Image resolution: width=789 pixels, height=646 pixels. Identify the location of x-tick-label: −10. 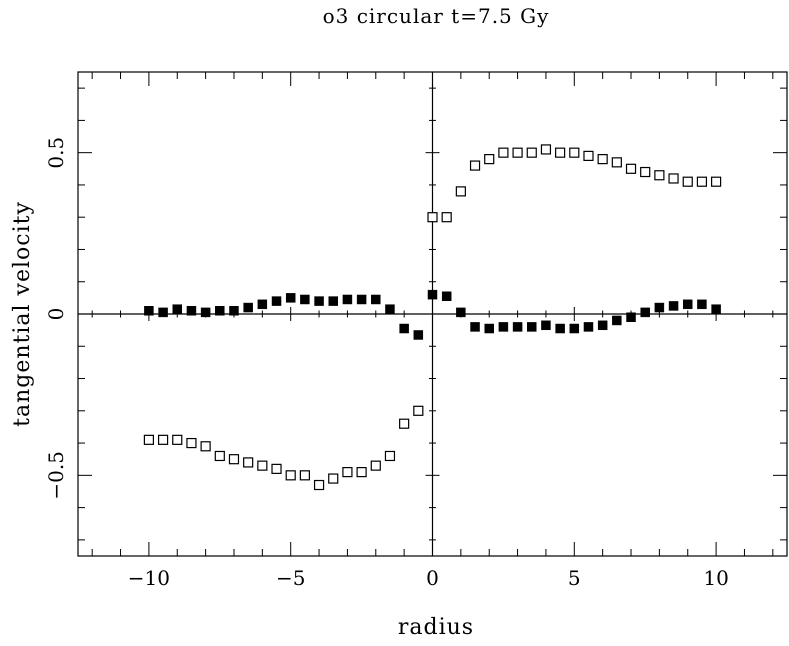
(149, 578).